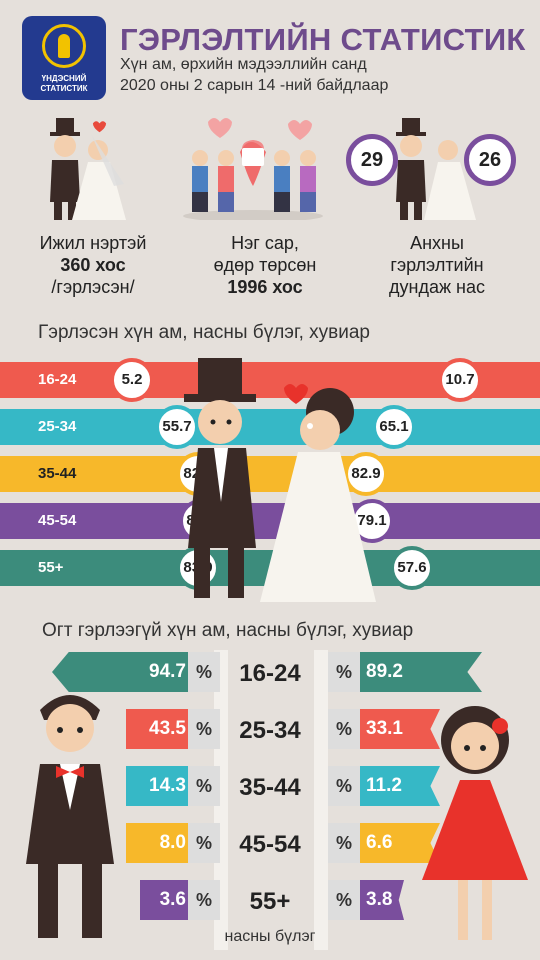 The height and width of the screenshot is (960, 540). I want to click on soyombo-icon, so click(64, 46).